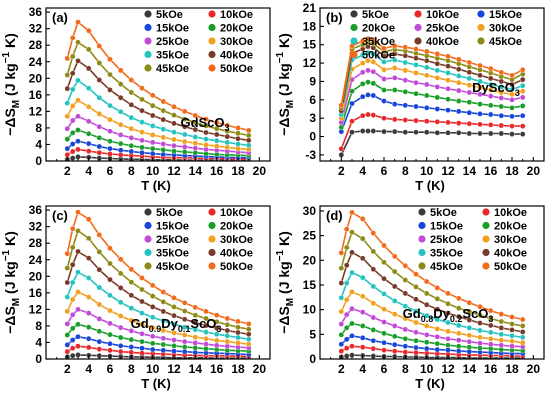 This screenshot has width=550, height=400. I want to click on material-label: GdScO3, so click(204, 124).